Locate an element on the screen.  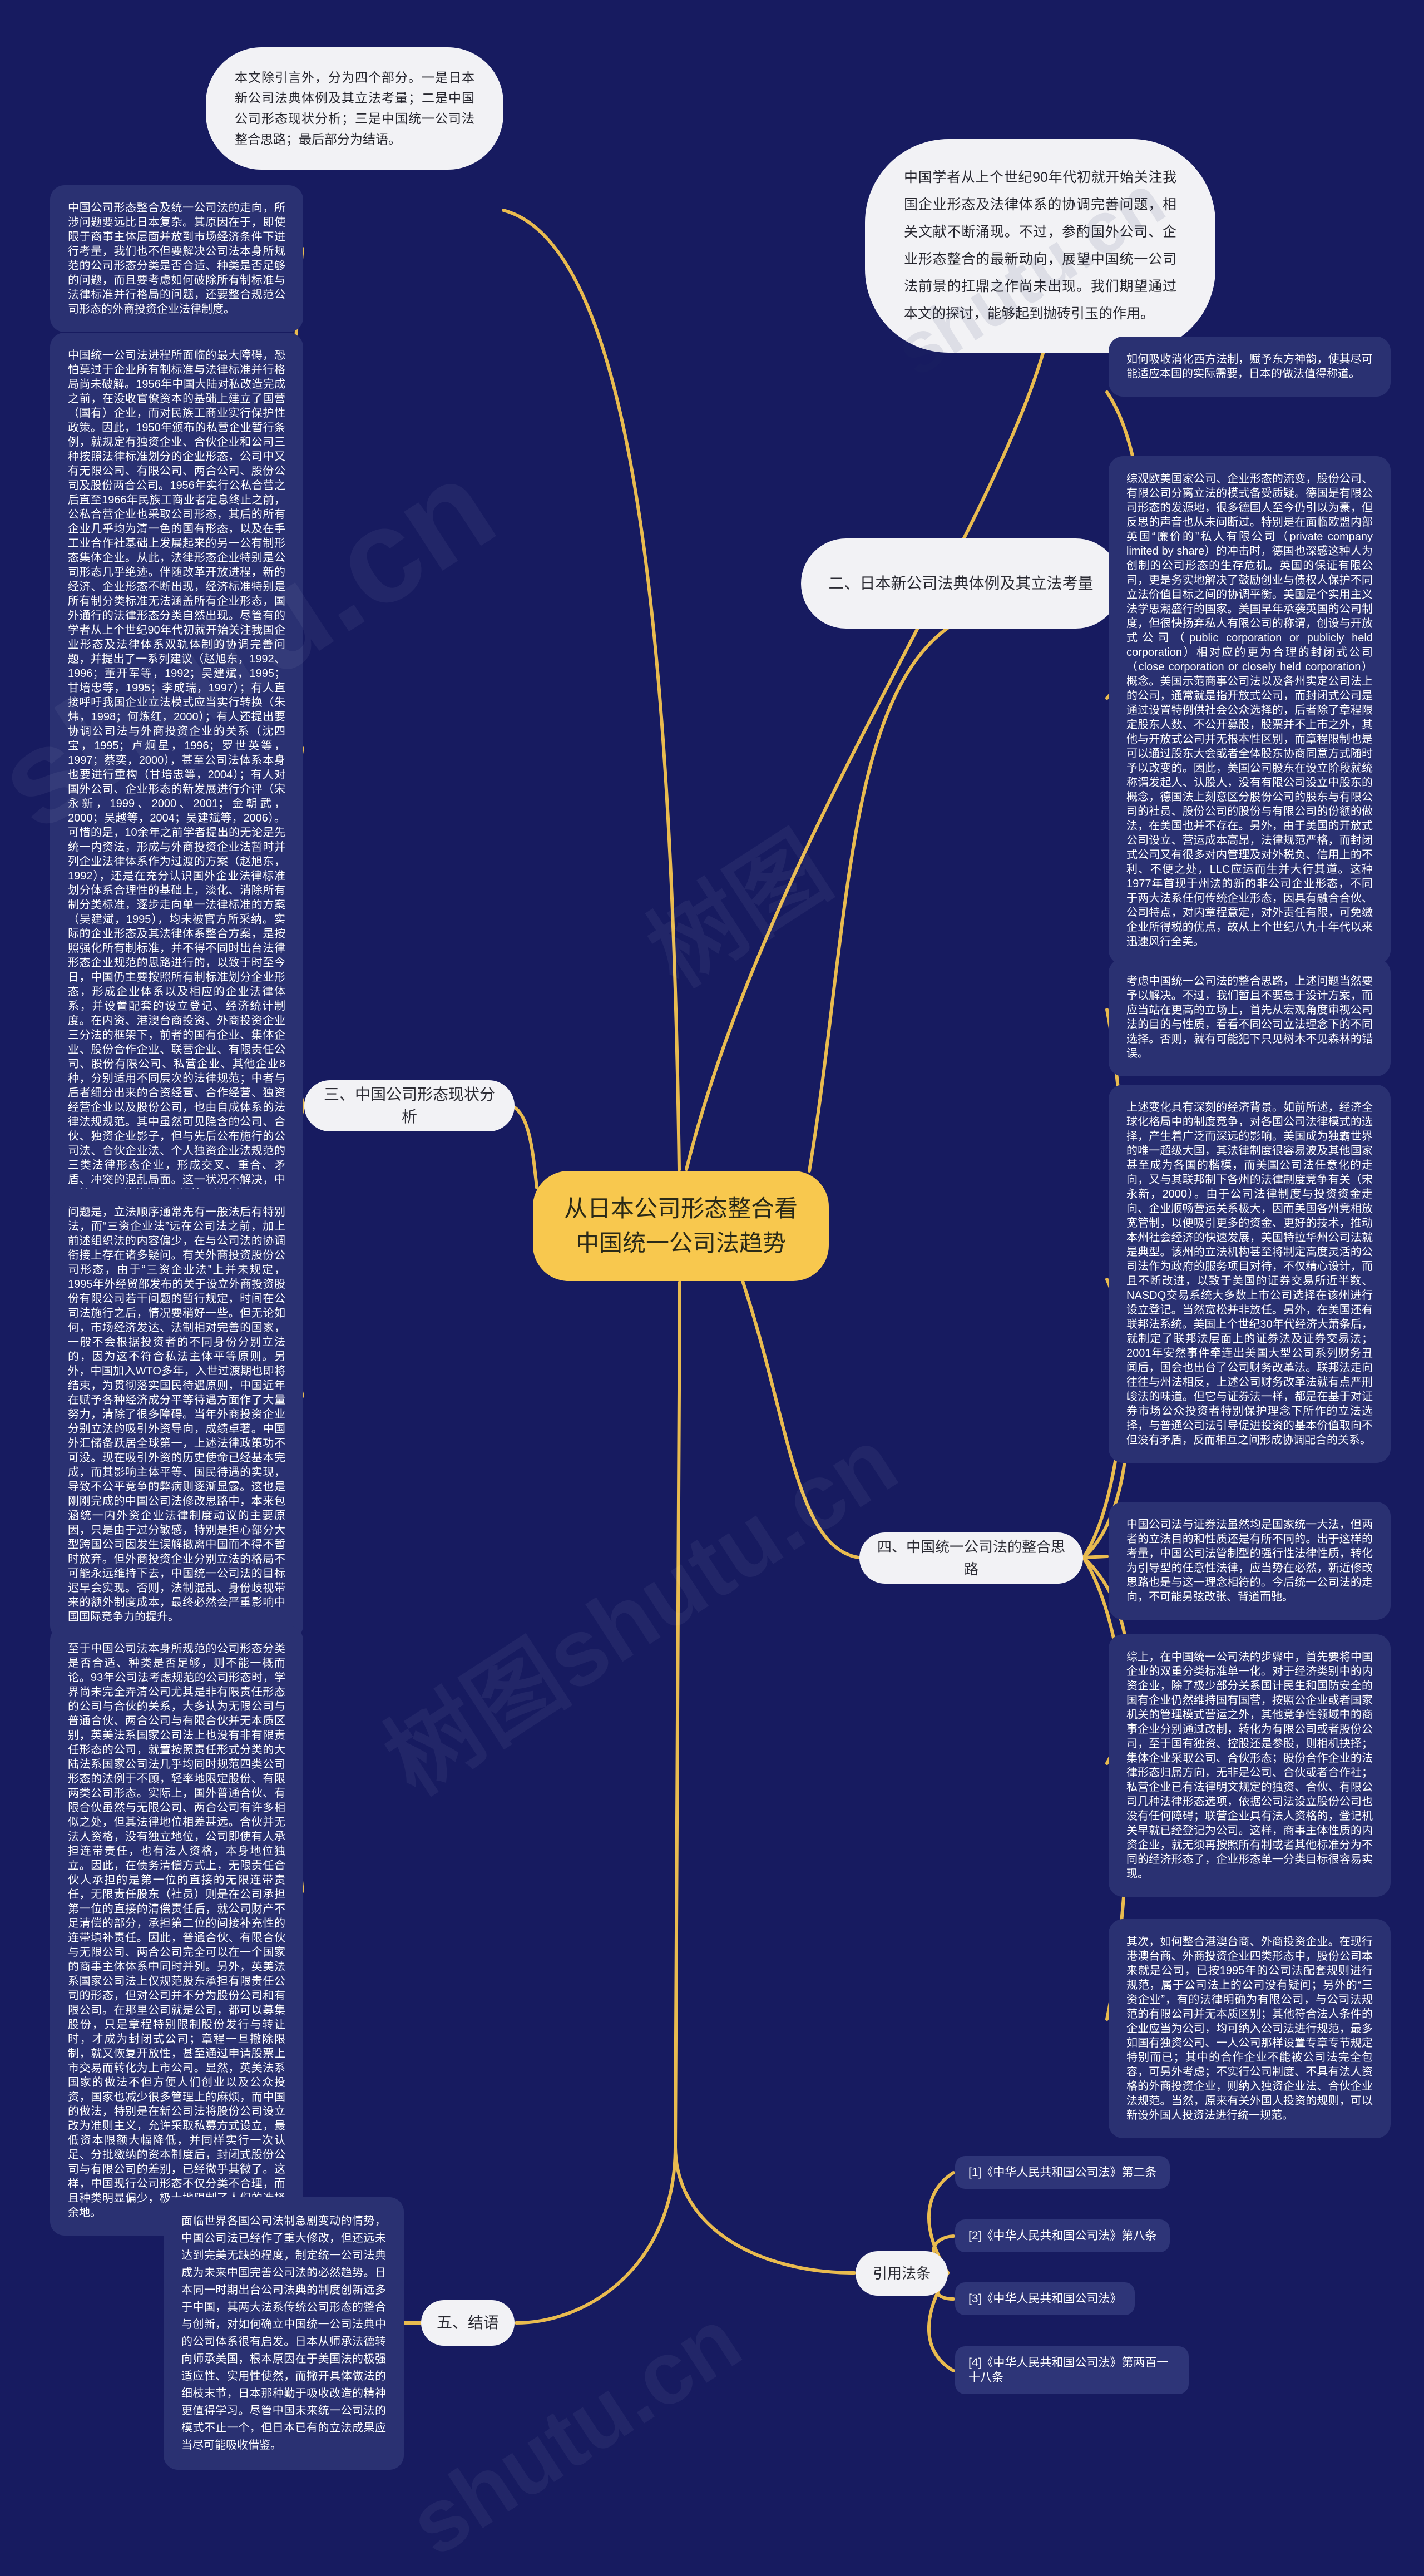
branch-node-integration: 四、中国统一公司法的整合思路 is located at coordinates (971, 1558).